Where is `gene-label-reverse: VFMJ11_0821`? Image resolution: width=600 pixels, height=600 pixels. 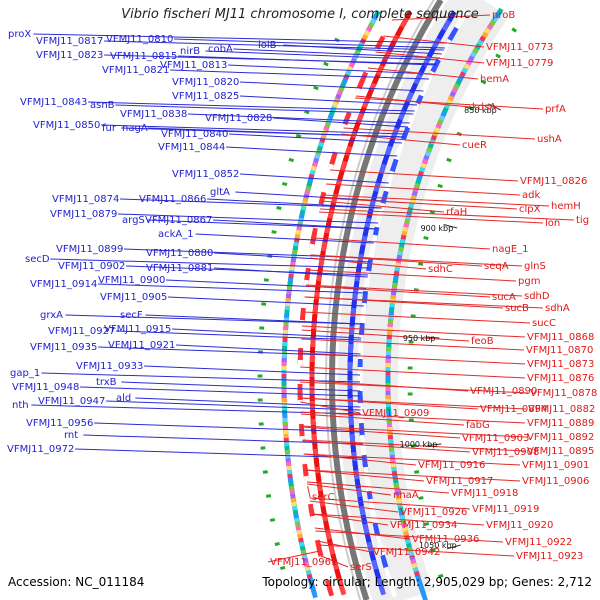
gene-label-reverse: VFMJ11_0821 is located at coordinates (135, 70).